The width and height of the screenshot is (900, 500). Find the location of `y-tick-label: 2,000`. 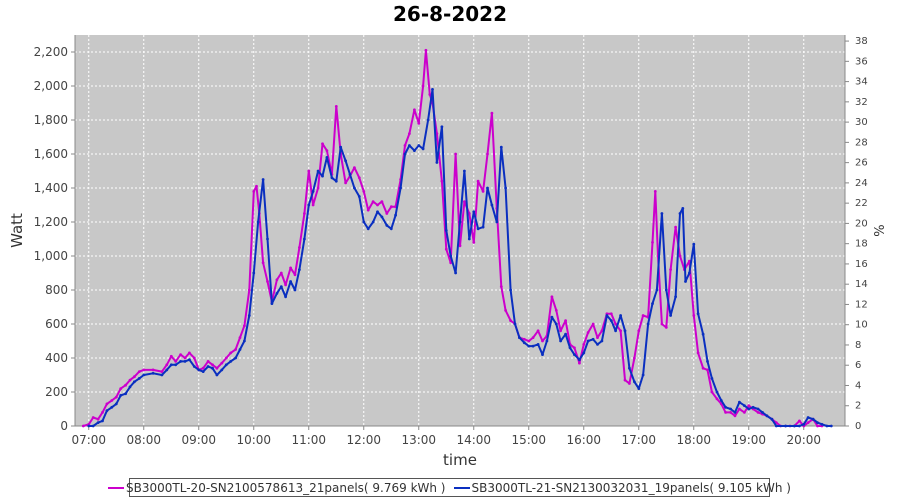

y-tick-label: 2,000 is located at coordinates (51, 86).